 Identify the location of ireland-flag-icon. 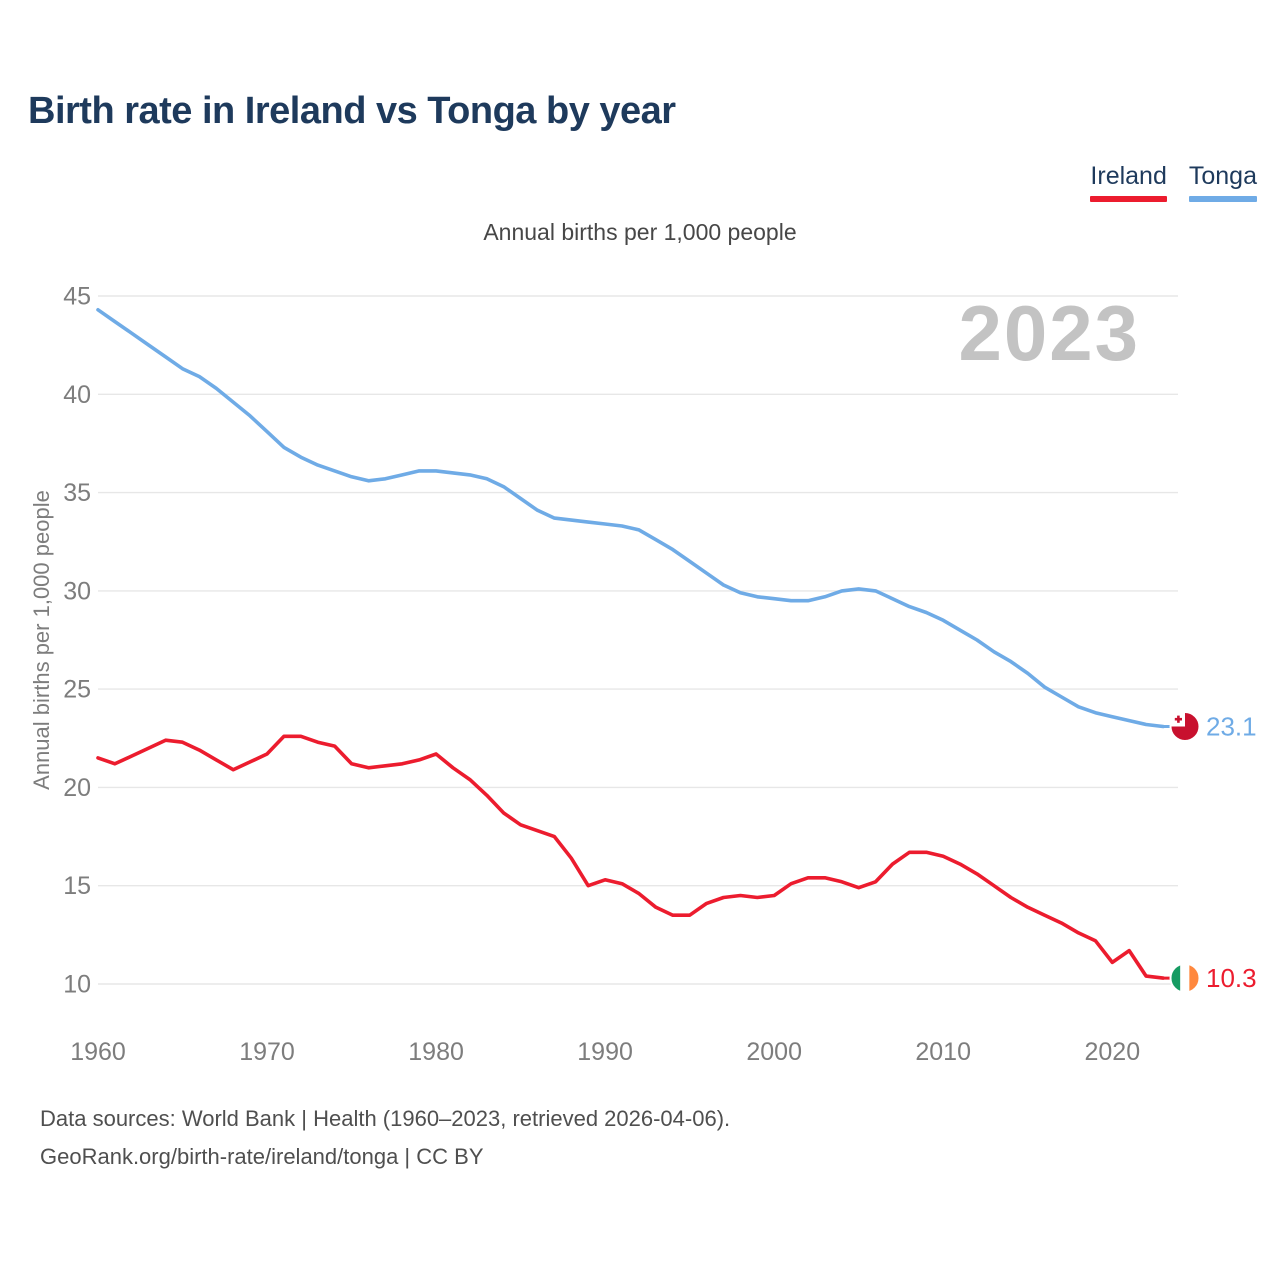
(1185, 978).